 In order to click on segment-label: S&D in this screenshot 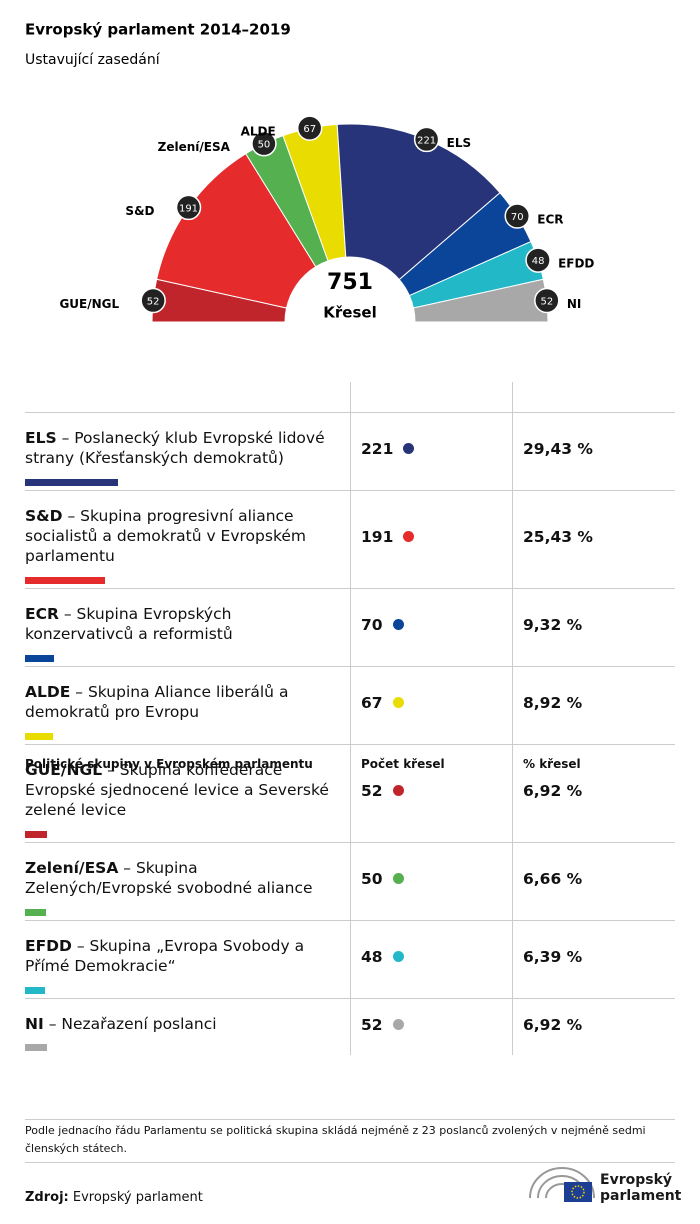, I will do `click(139, 211)`.